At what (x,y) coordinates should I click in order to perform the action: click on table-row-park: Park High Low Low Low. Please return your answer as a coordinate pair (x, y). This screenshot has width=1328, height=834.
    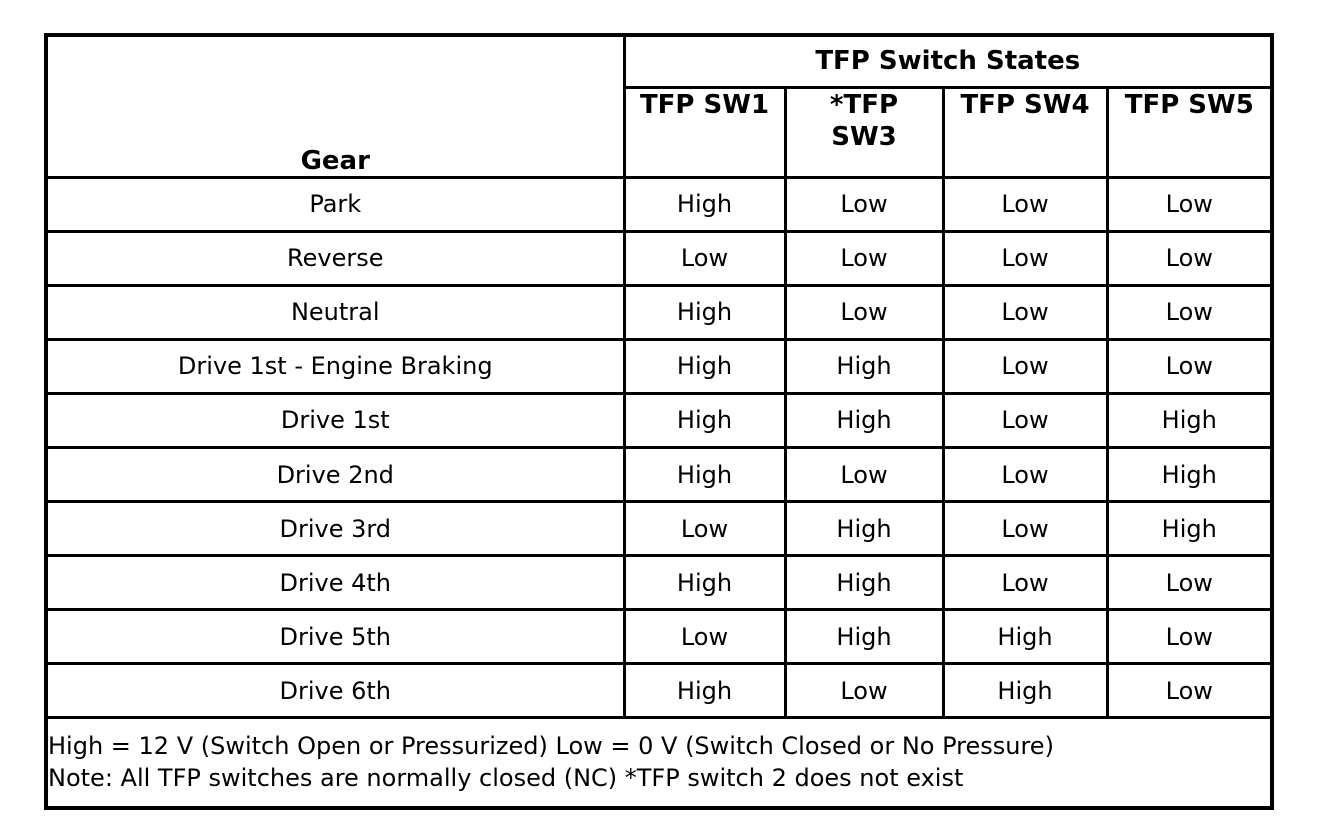
    Looking at the image, I should click on (659, 204).